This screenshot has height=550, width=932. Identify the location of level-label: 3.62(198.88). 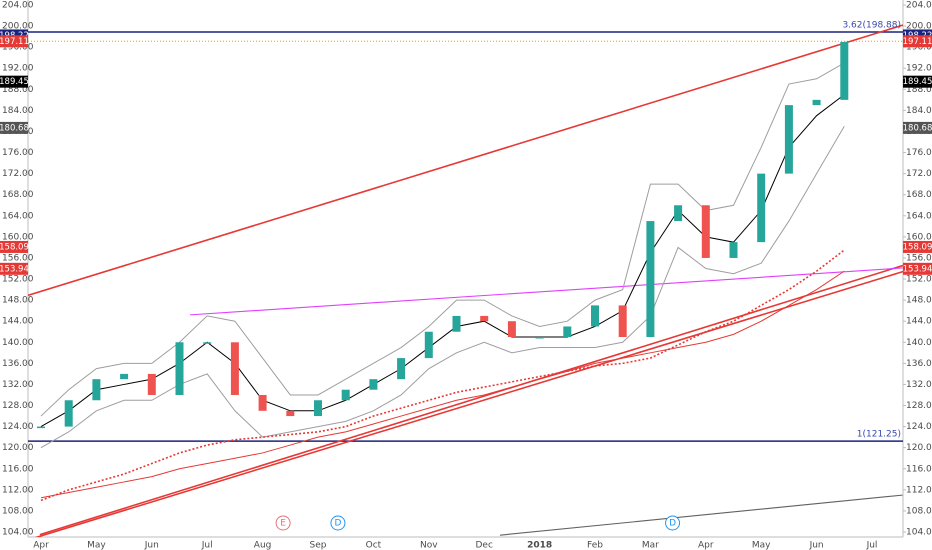
(871, 25).